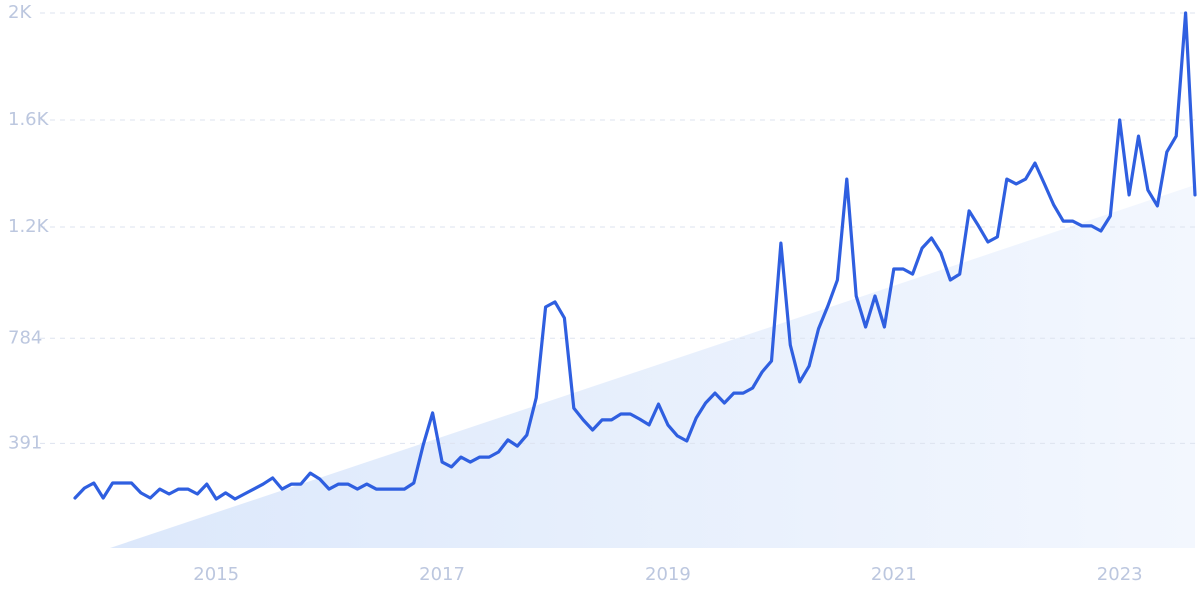 This screenshot has height=600, width=1200. I want to click on y-tick-label: 1.6K, so click(29, 119).